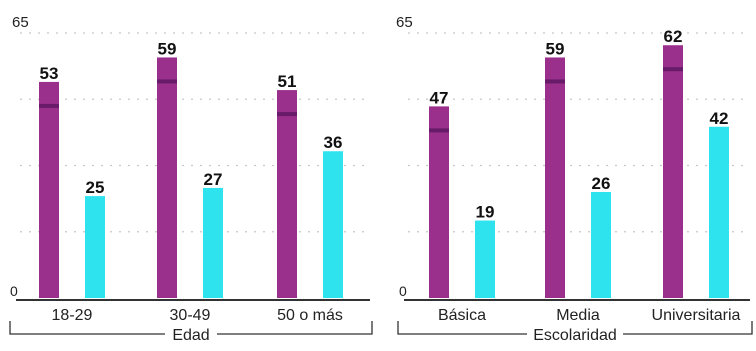  Describe the element at coordinates (601, 183) in the screenshot. I see `data-label: 26` at that location.